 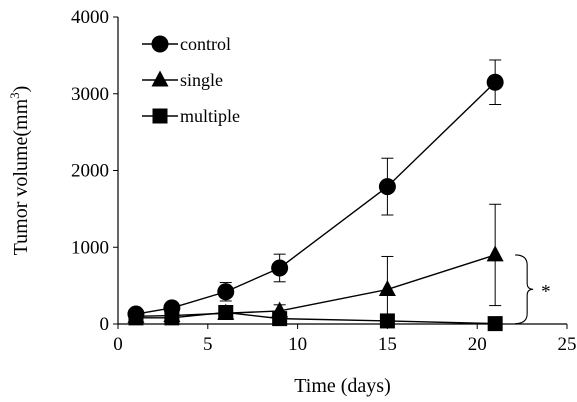 I want to click on legend-item-single: single, so click(x=182, y=80).